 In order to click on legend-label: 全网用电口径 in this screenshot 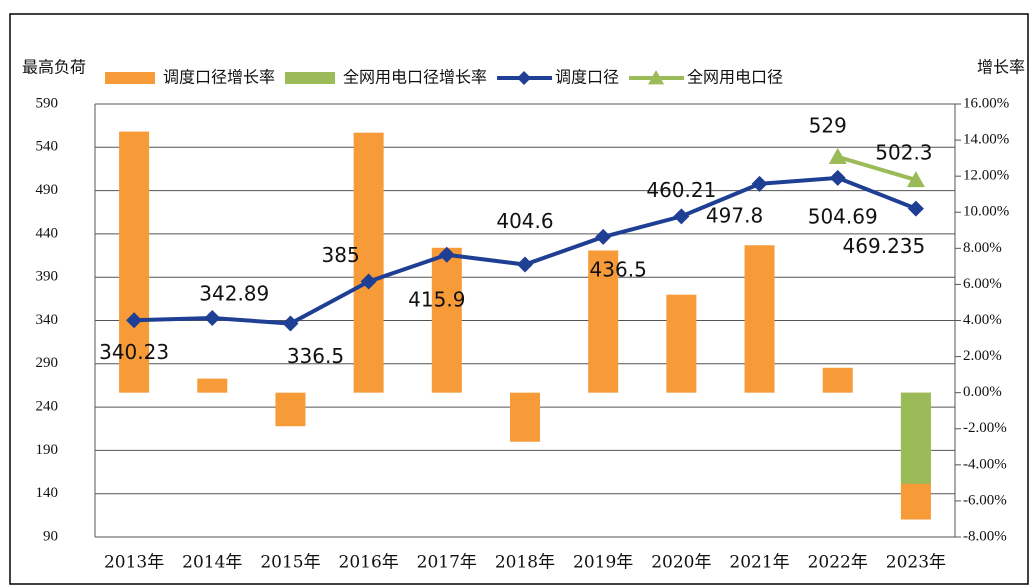, I will do `click(735, 77)`.